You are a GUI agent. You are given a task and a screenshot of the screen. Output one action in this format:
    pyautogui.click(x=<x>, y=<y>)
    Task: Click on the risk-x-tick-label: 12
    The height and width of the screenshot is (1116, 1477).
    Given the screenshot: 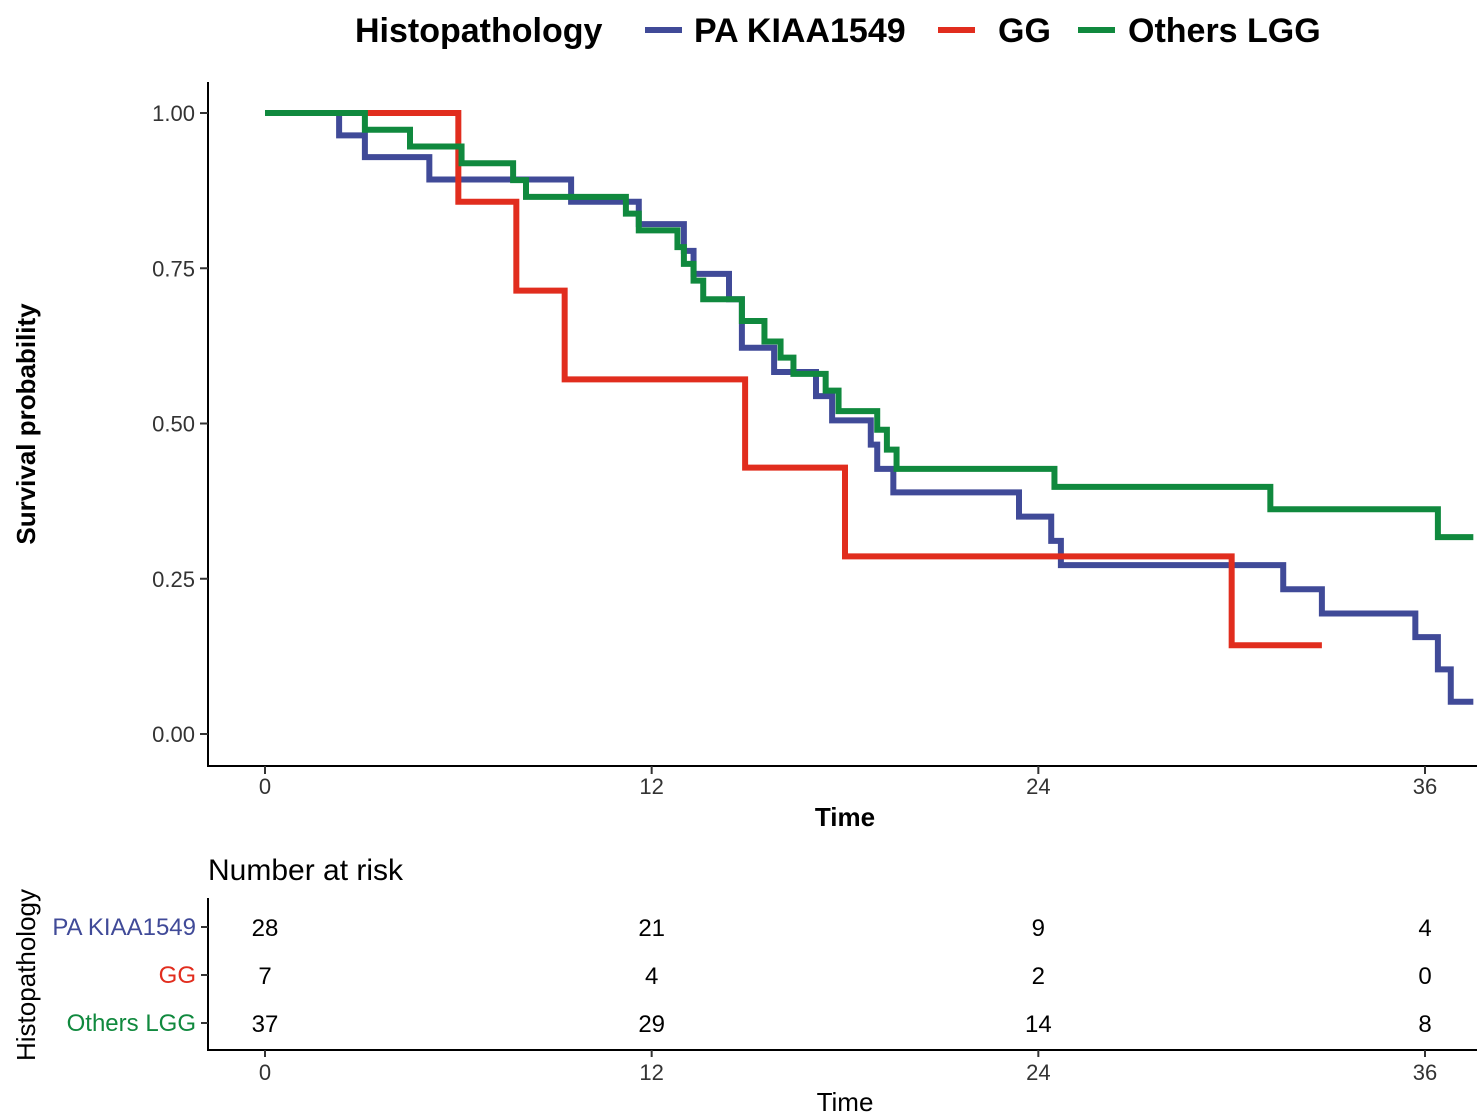 What is the action you would take?
    pyautogui.click(x=651, y=1072)
    